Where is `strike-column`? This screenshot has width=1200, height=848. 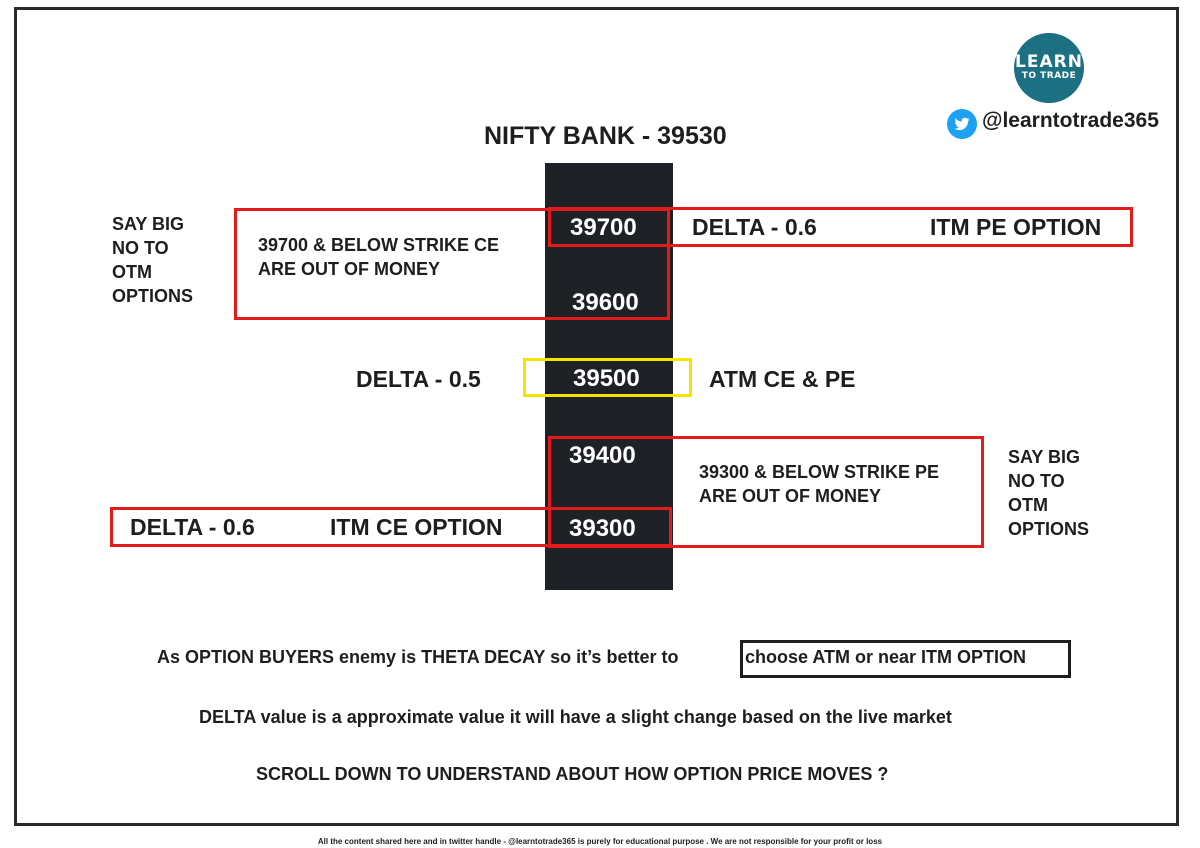 strike-column is located at coordinates (609, 376).